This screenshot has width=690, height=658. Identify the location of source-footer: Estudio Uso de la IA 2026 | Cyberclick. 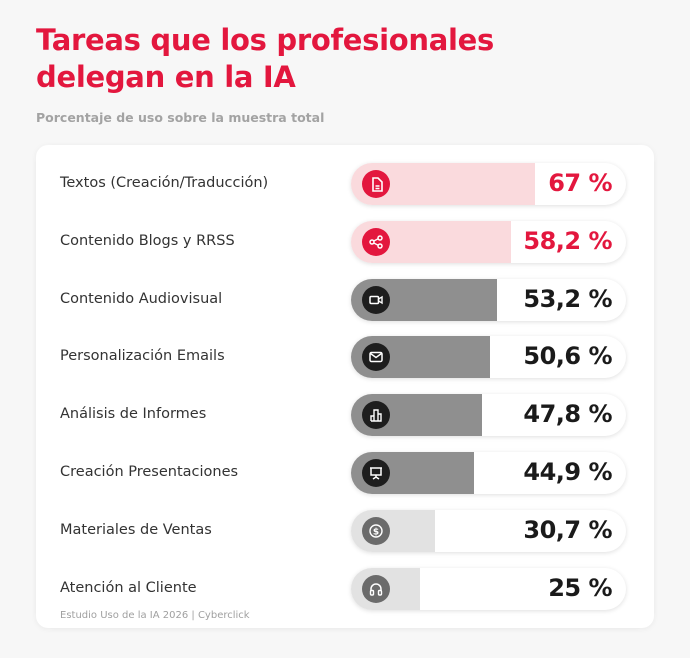
(155, 615).